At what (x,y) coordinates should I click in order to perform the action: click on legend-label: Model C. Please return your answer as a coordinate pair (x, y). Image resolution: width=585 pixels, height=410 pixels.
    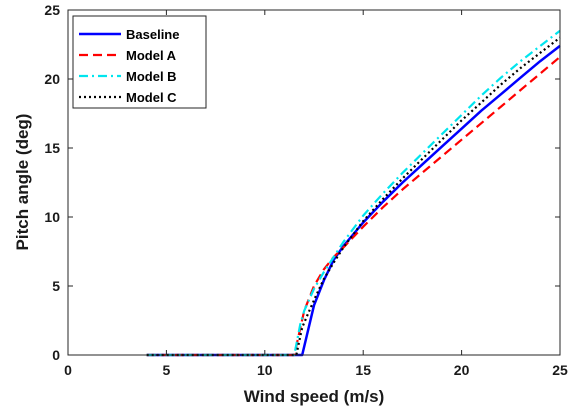
    Looking at the image, I should click on (151, 97).